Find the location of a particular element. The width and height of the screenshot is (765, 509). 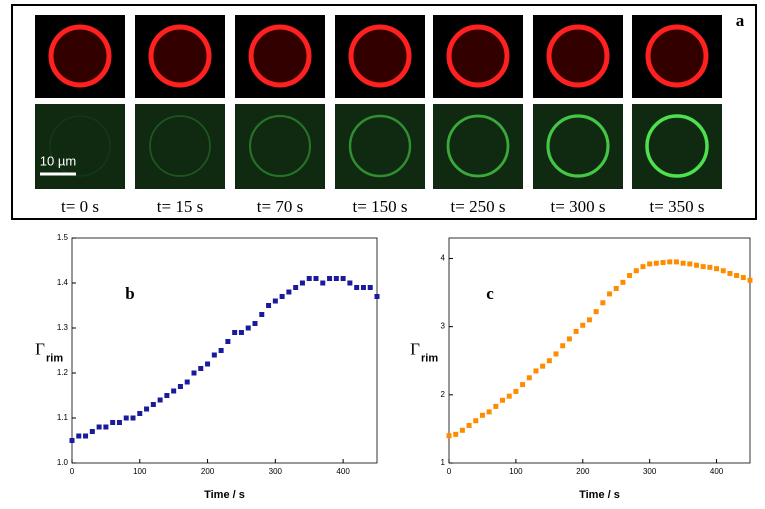

x-tick-label: 100 is located at coordinates (516, 471).